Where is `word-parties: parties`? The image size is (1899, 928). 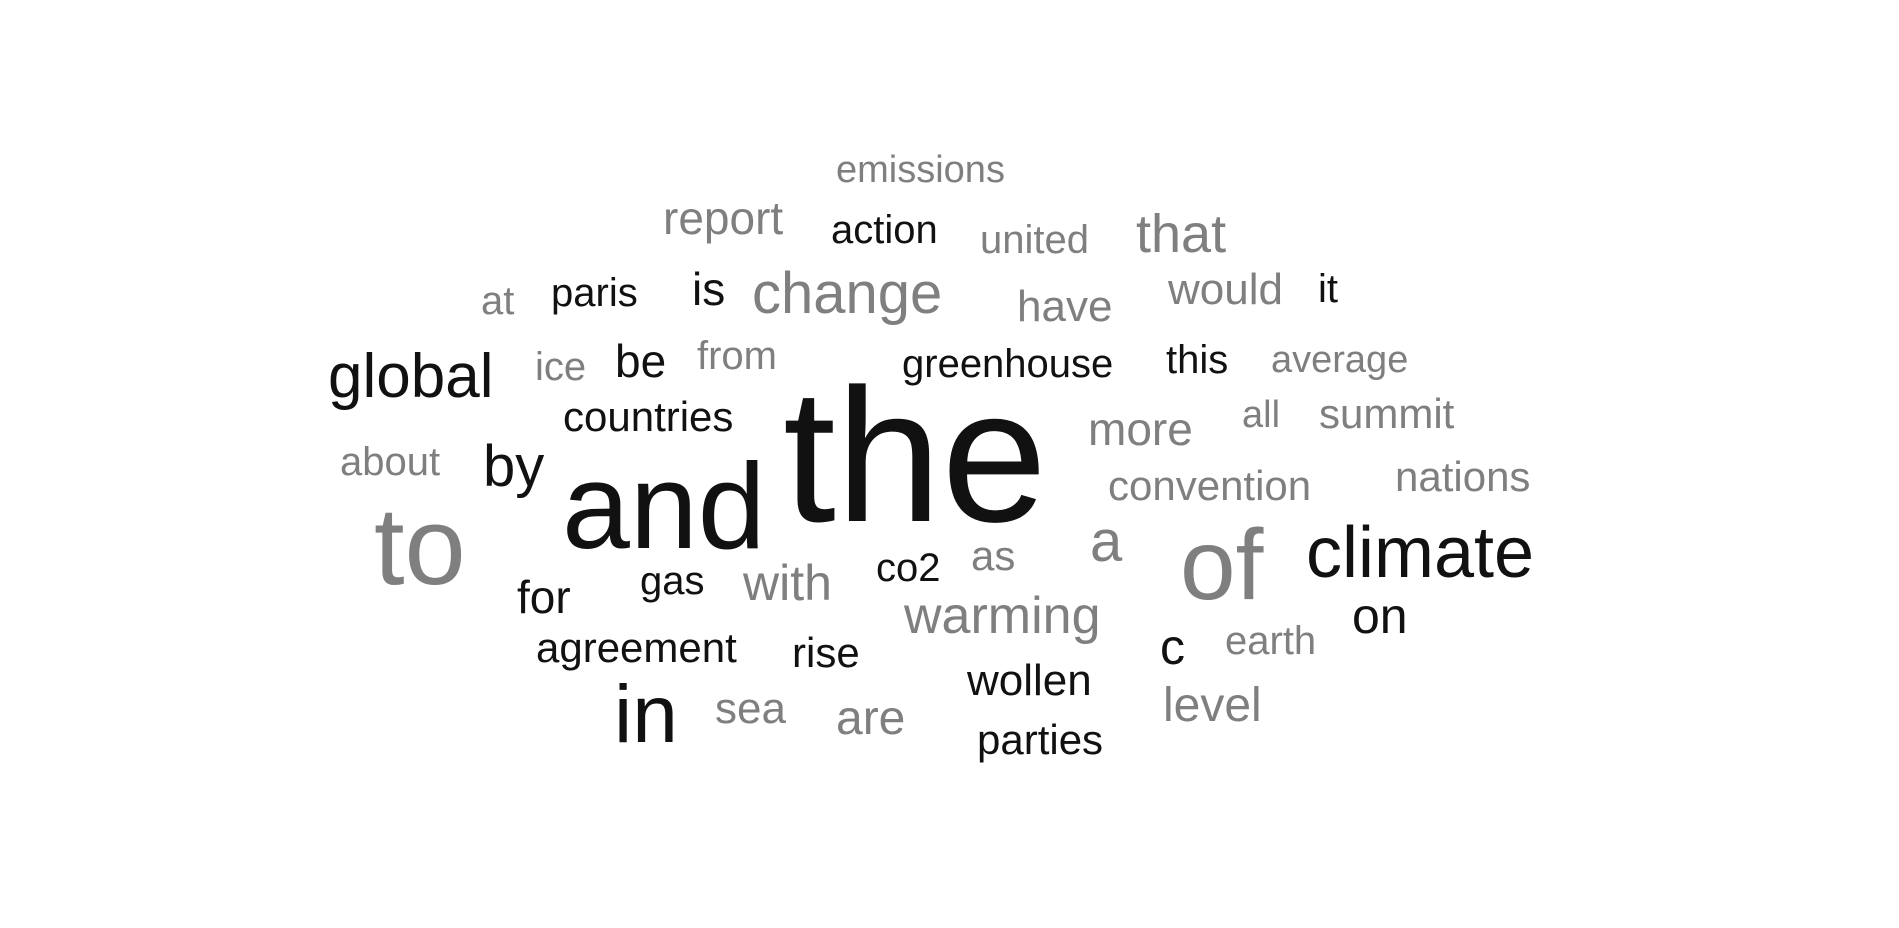
word-parties: parties is located at coordinates (1040, 739).